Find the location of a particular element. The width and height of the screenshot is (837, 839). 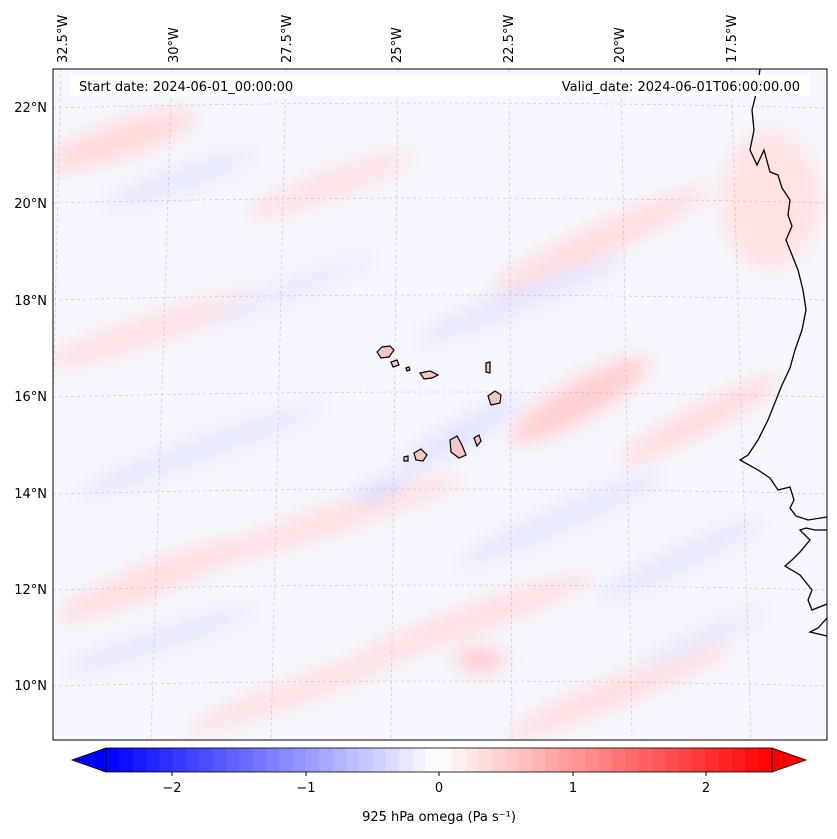

colorbar-tick-label: −2 is located at coordinates (171, 788).